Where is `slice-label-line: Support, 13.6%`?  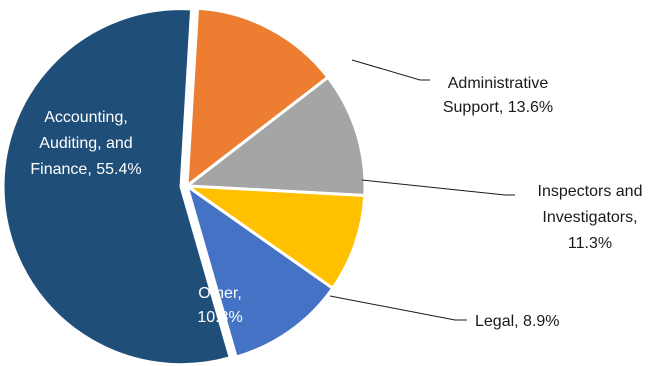 slice-label-line: Support, 13.6% is located at coordinates (498, 107).